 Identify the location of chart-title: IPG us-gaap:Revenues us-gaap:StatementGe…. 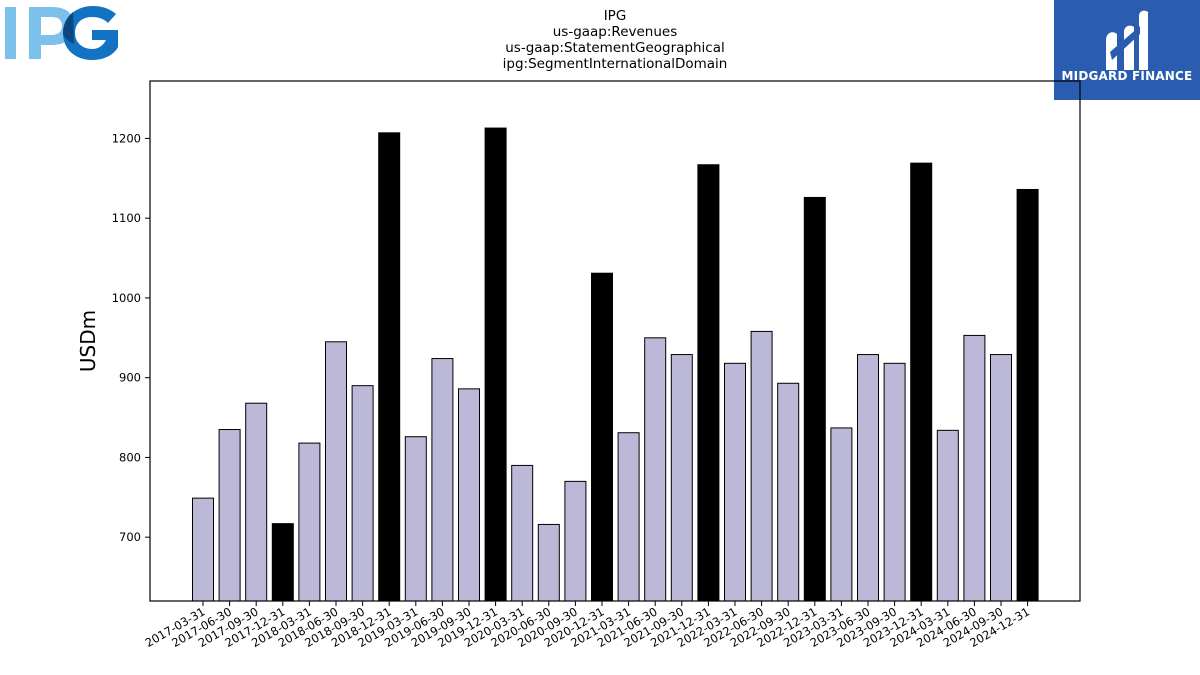
(615, 40).